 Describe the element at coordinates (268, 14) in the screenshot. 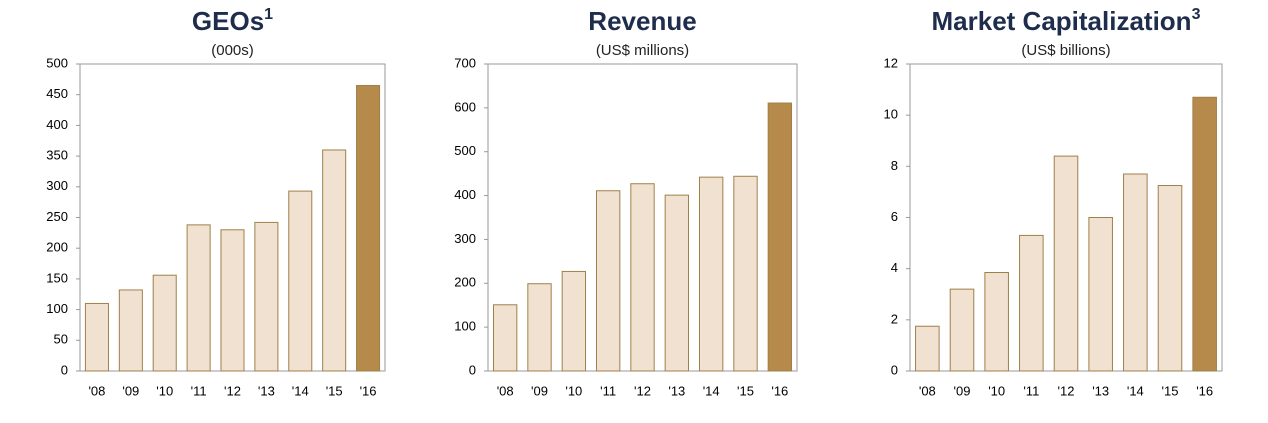

I see `footnote-mark: 1` at that location.